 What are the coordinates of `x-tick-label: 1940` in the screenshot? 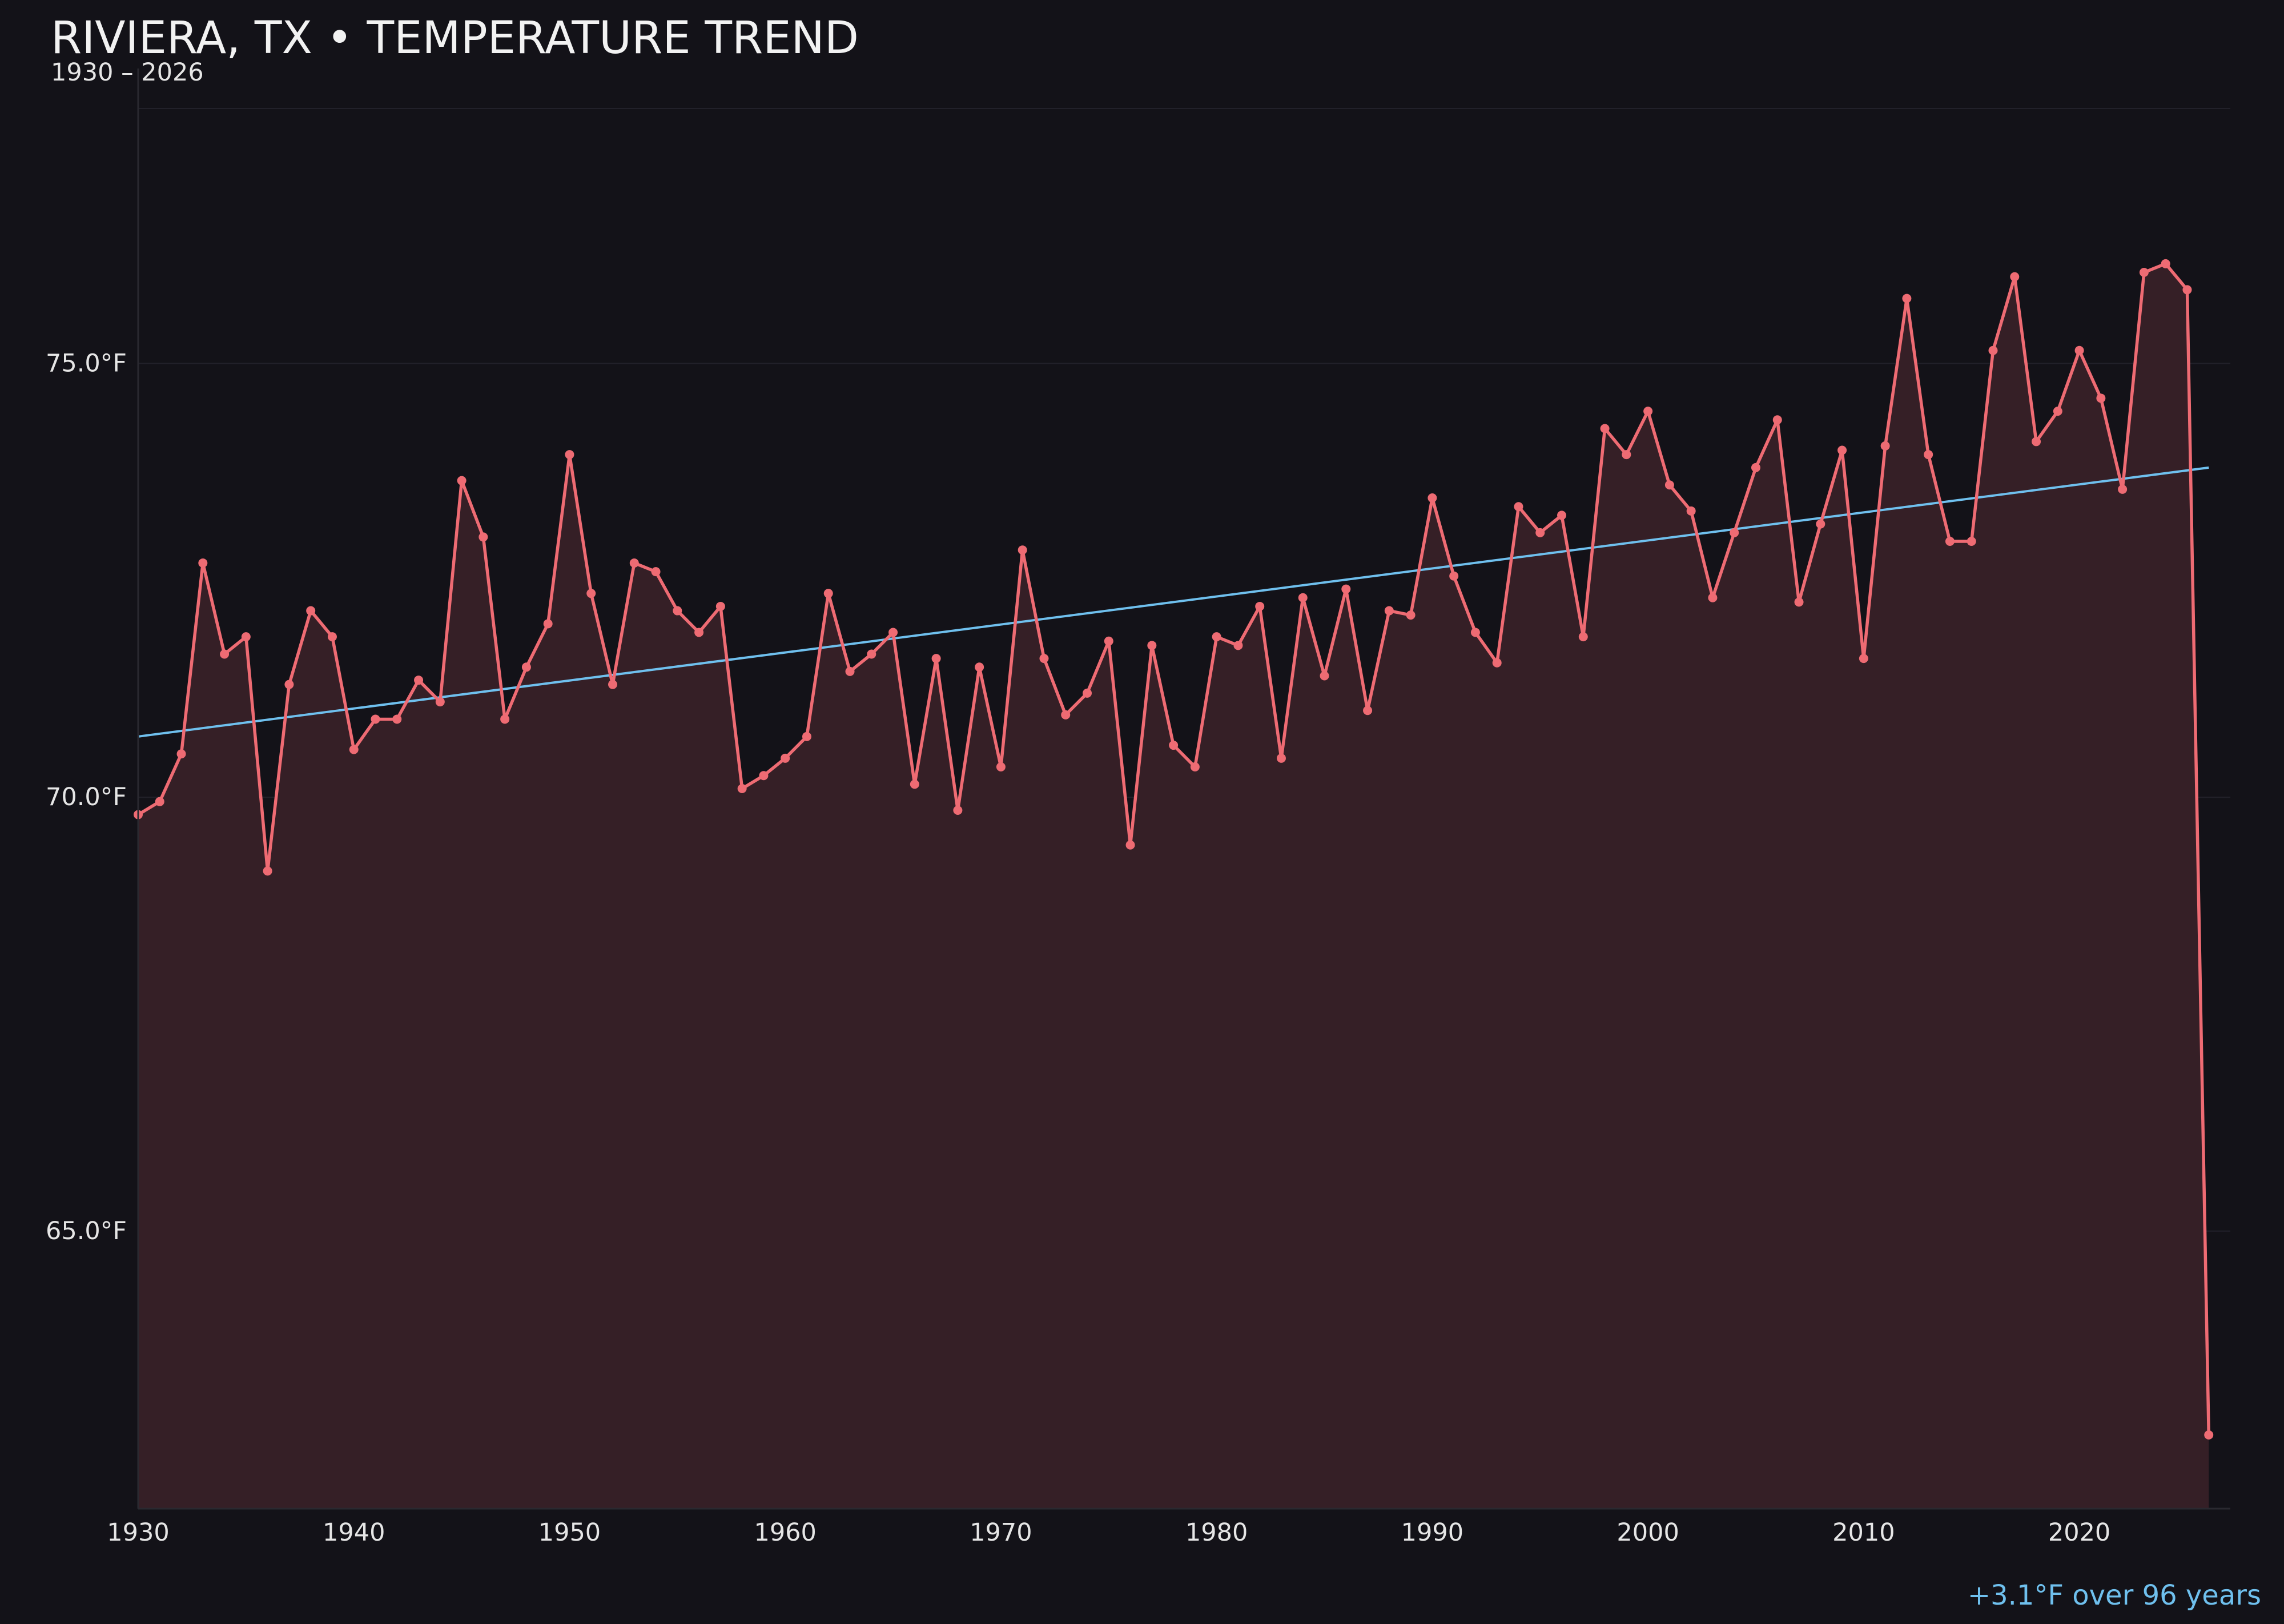 It's located at (354, 1532).